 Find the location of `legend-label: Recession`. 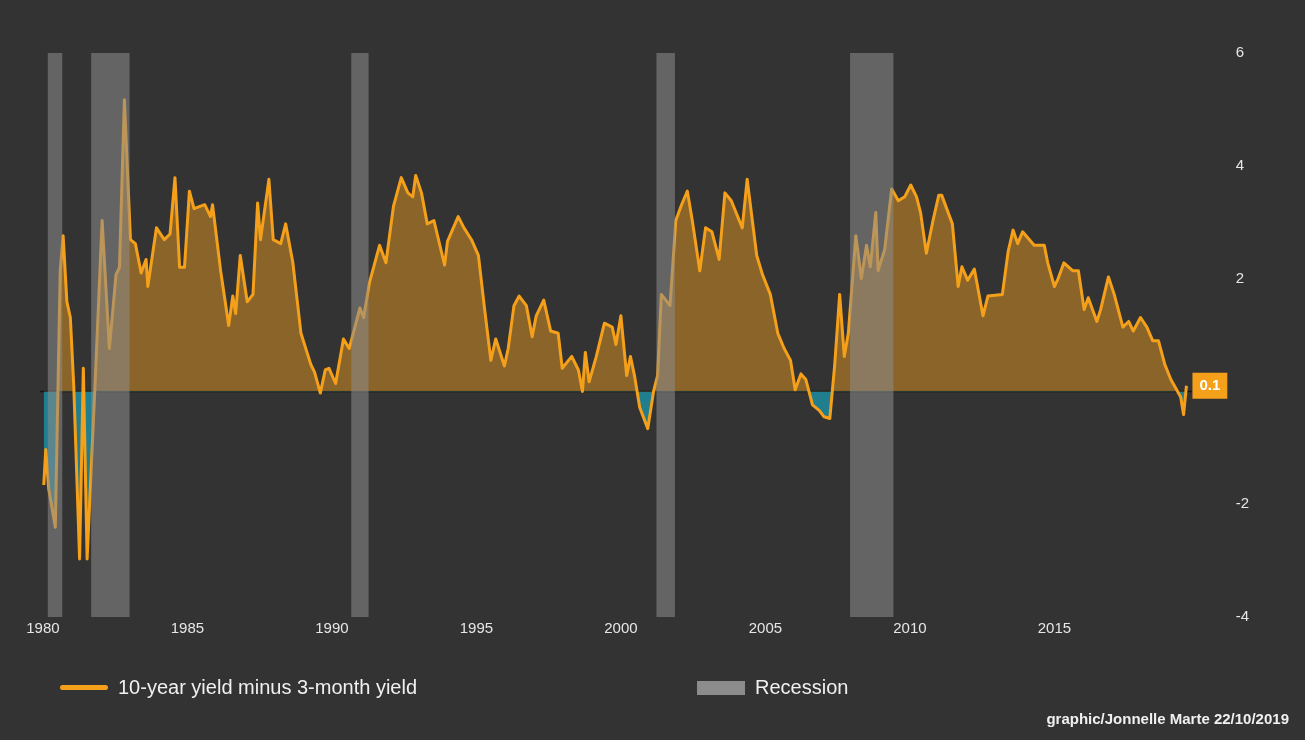

legend-label: Recession is located at coordinates (801, 687).